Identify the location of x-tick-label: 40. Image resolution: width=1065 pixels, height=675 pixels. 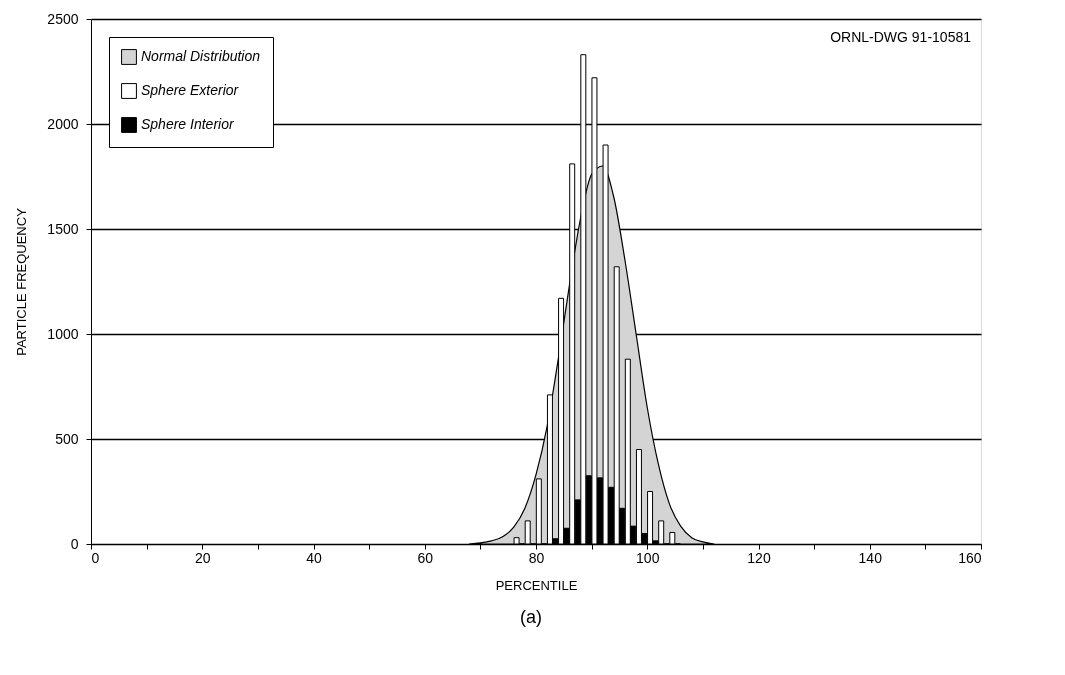
(314, 557).